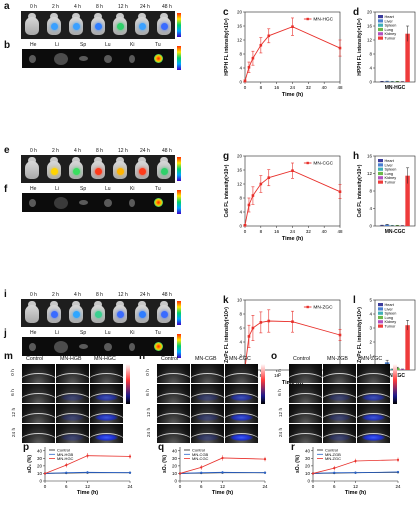  I want to click on panel-letter-f: f, so click(5, 189).